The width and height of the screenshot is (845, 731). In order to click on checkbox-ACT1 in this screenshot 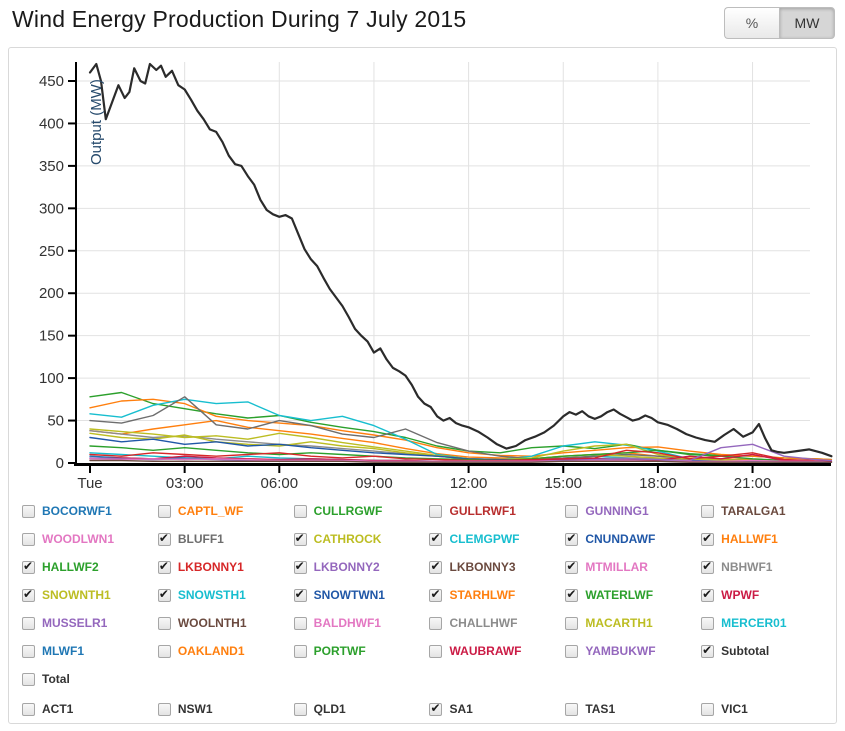, I will do `click(28, 709)`.